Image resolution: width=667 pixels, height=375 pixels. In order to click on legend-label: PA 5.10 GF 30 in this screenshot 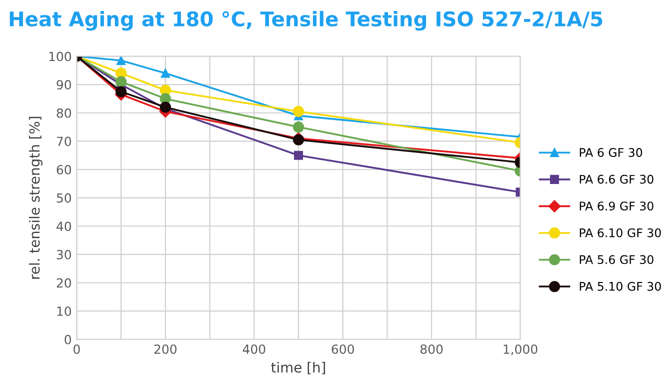, I will do `click(620, 286)`.